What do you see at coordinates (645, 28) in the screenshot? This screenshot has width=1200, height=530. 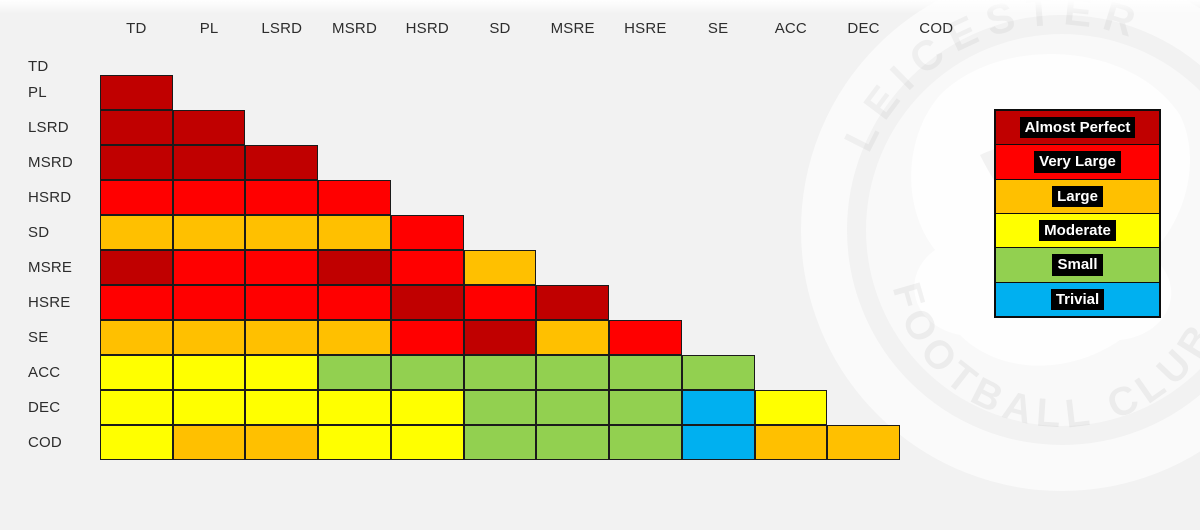 I see `column-header-hsre: HSRE` at bounding box center [645, 28].